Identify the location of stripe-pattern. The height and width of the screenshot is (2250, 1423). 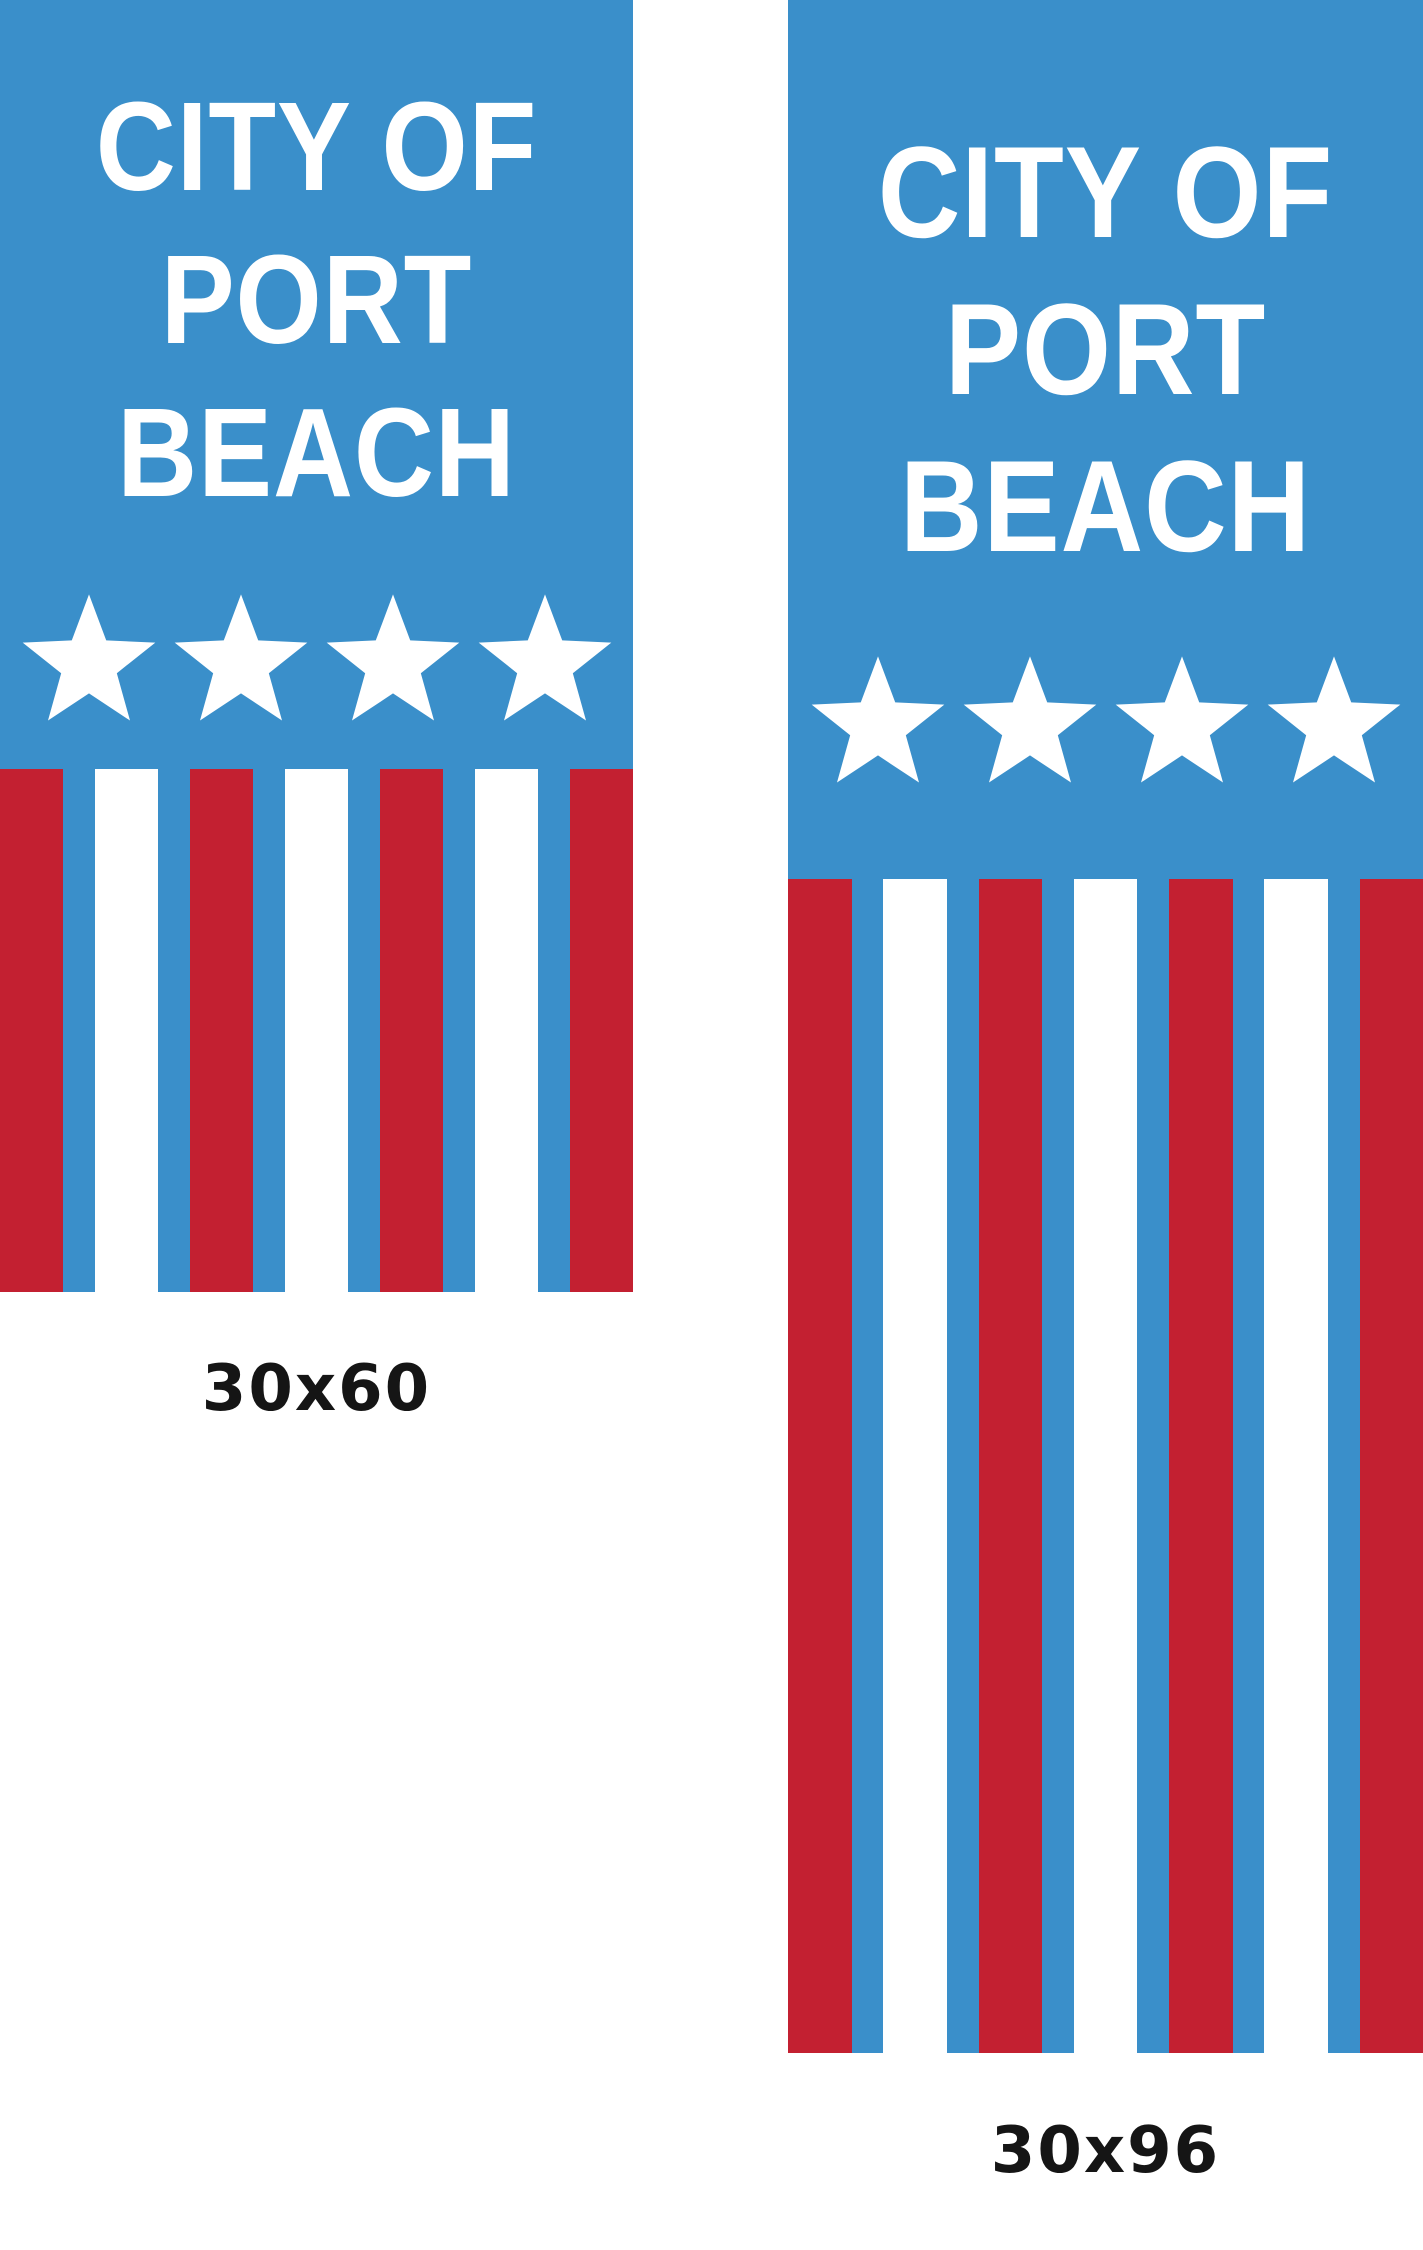
(317, 1030).